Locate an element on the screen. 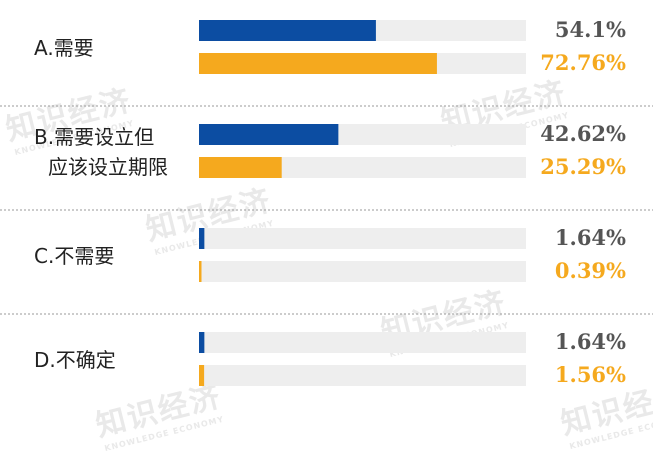 This screenshot has width=653, height=454. data-label: 54.1% is located at coordinates (590, 29).